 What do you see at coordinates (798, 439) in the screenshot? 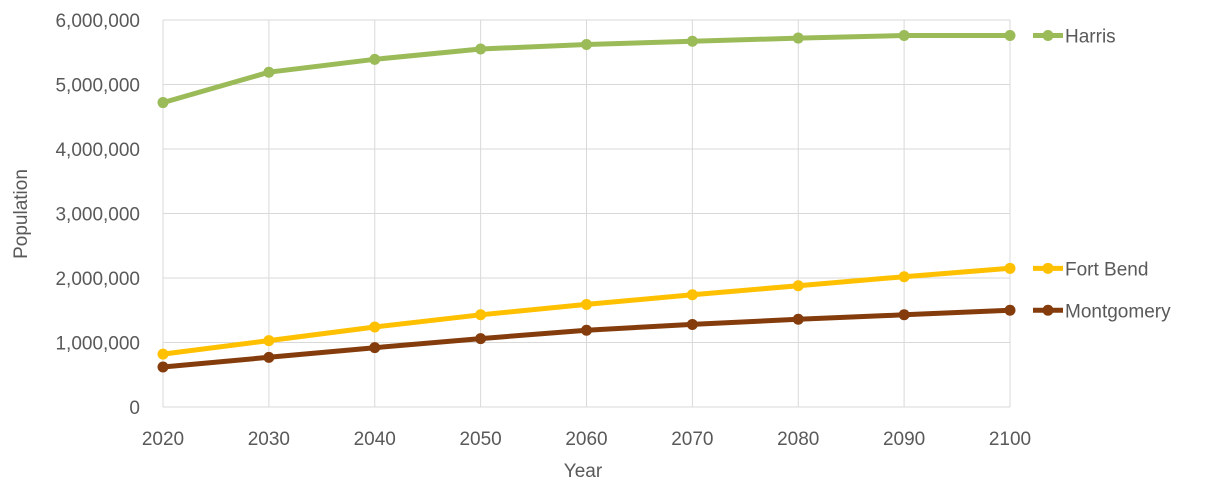
I see `x-tick-label: 2080` at bounding box center [798, 439].